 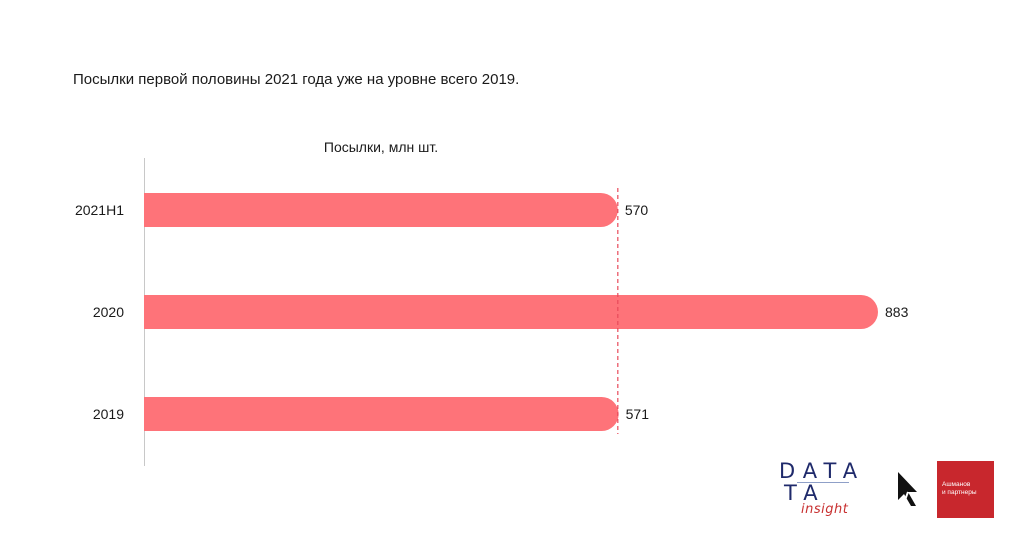 I want to click on bar-2021H1, so click(x=381, y=210).